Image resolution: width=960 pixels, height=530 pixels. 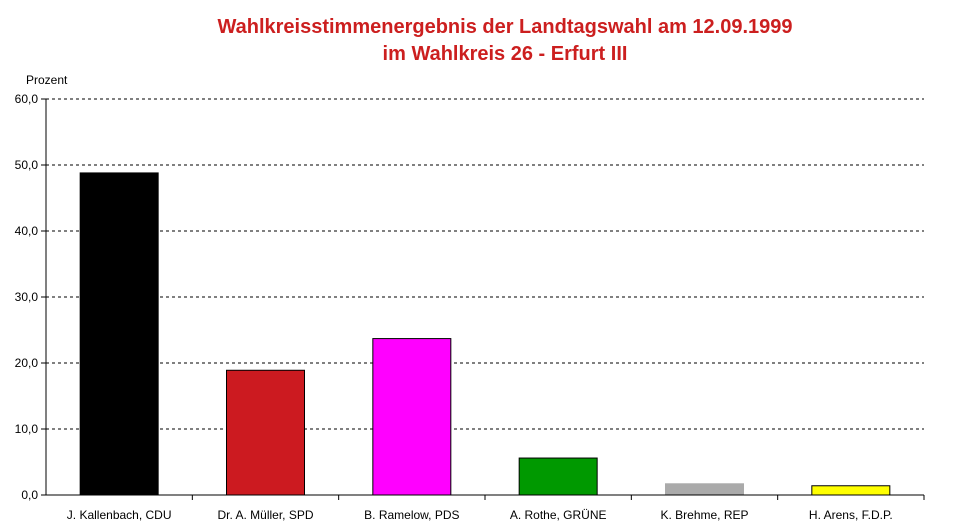 What do you see at coordinates (27, 429) in the screenshot?
I see `y-tick-label: 10,0` at bounding box center [27, 429].